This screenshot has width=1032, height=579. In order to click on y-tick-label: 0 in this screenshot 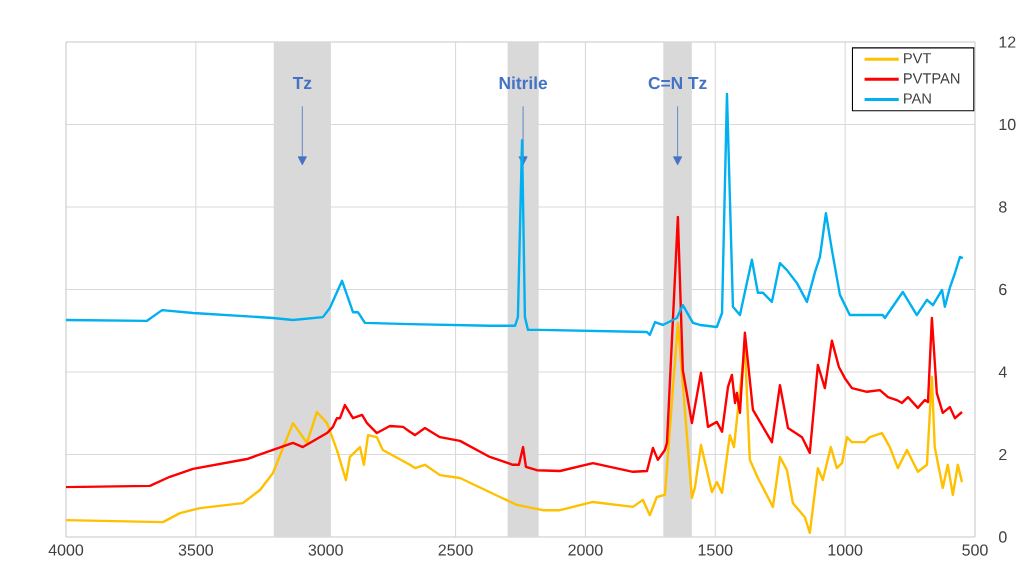, I will do `click(1003, 537)`.